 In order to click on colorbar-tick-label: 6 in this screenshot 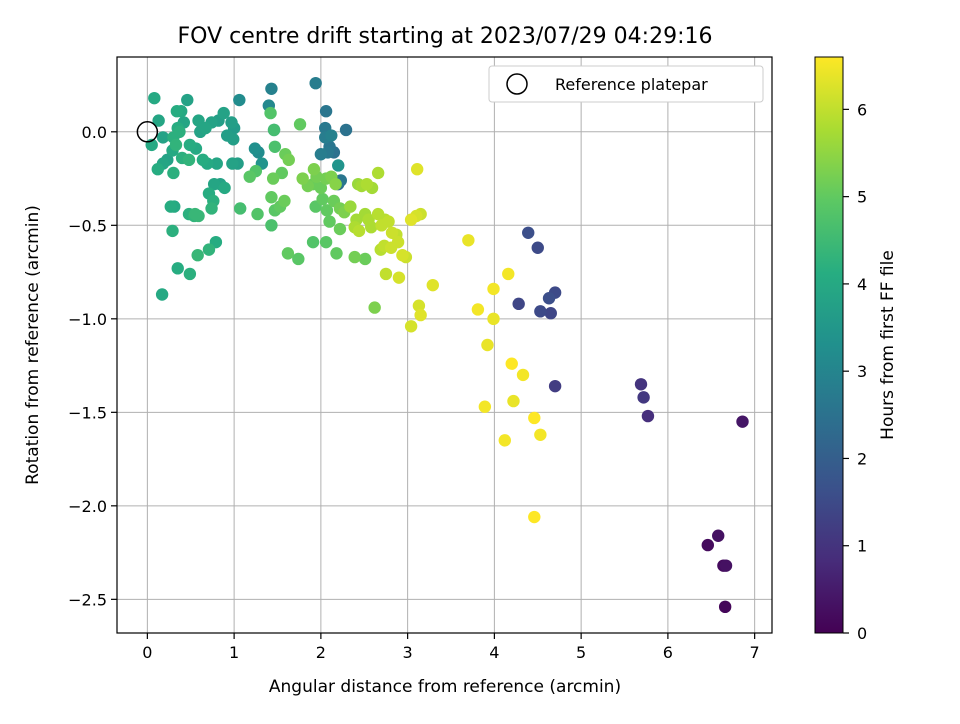, I will do `click(862, 109)`.